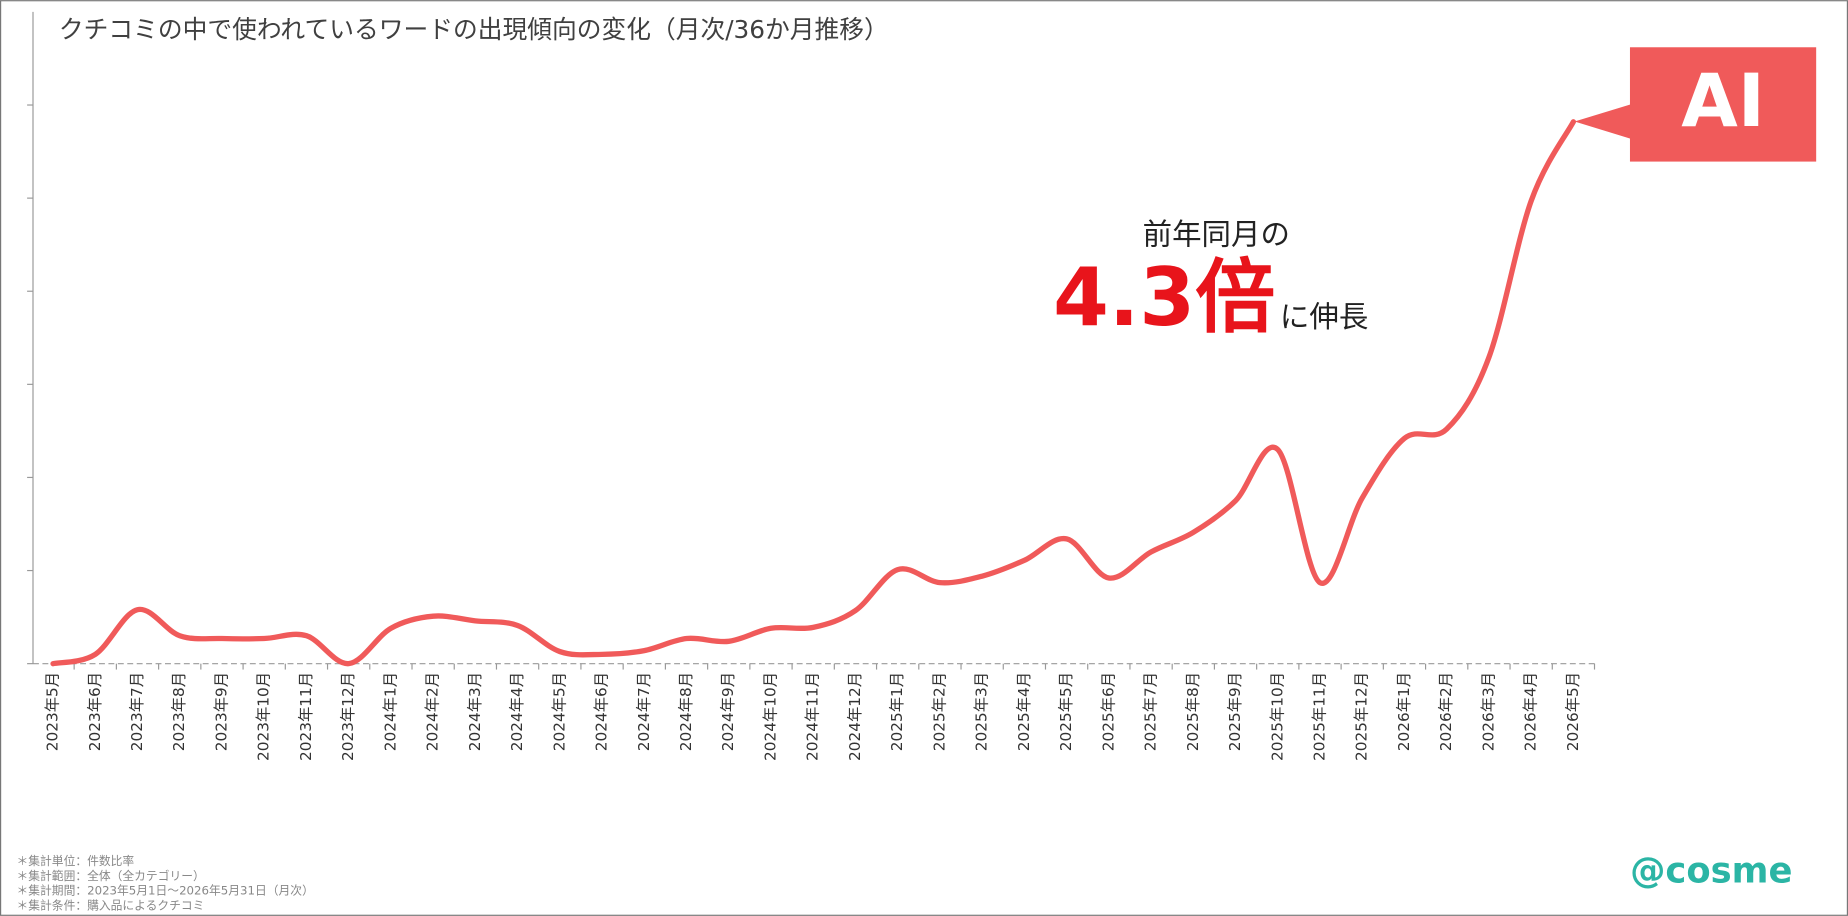 This screenshot has height=916, width=1848. What do you see at coordinates (1488, 711) in the screenshot?
I see `x-tick-label: 2026年3月` at bounding box center [1488, 711].